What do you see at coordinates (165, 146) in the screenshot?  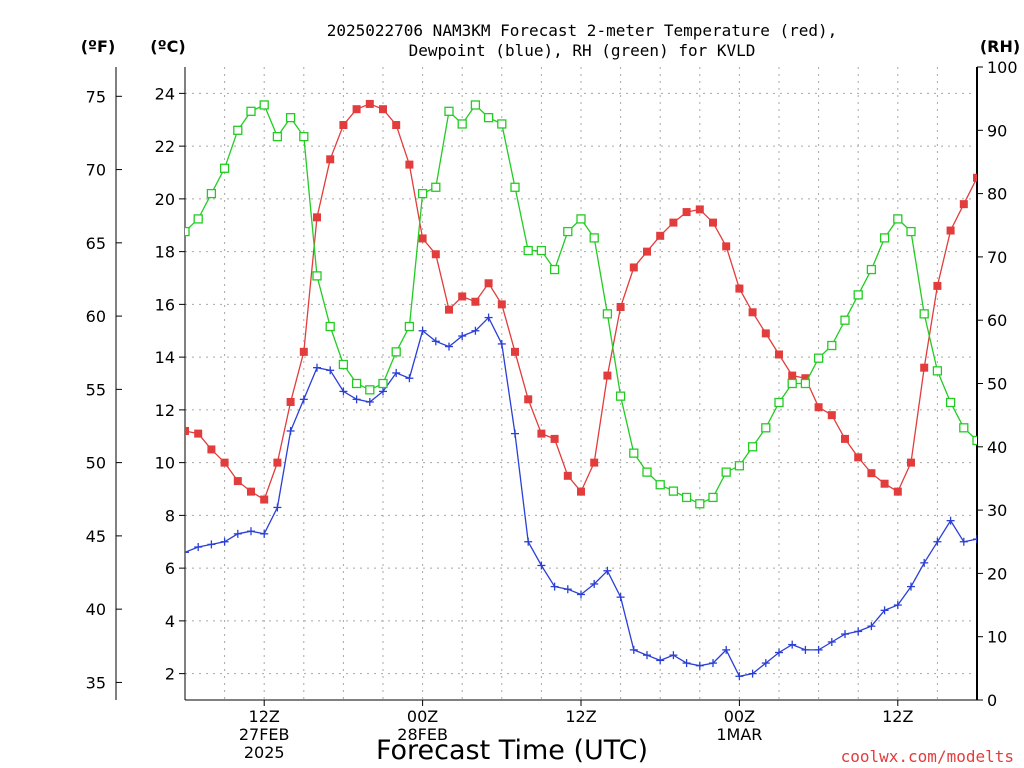 I see `celsius-tick-label: 22` at bounding box center [165, 146].